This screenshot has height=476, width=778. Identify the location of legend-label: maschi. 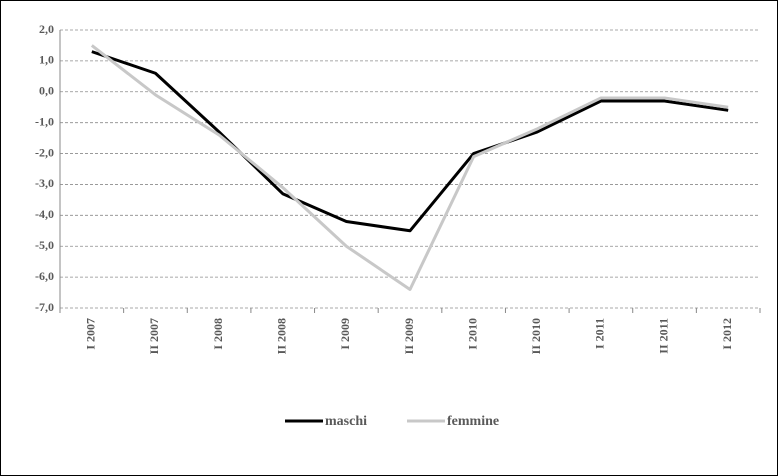
(346, 421).